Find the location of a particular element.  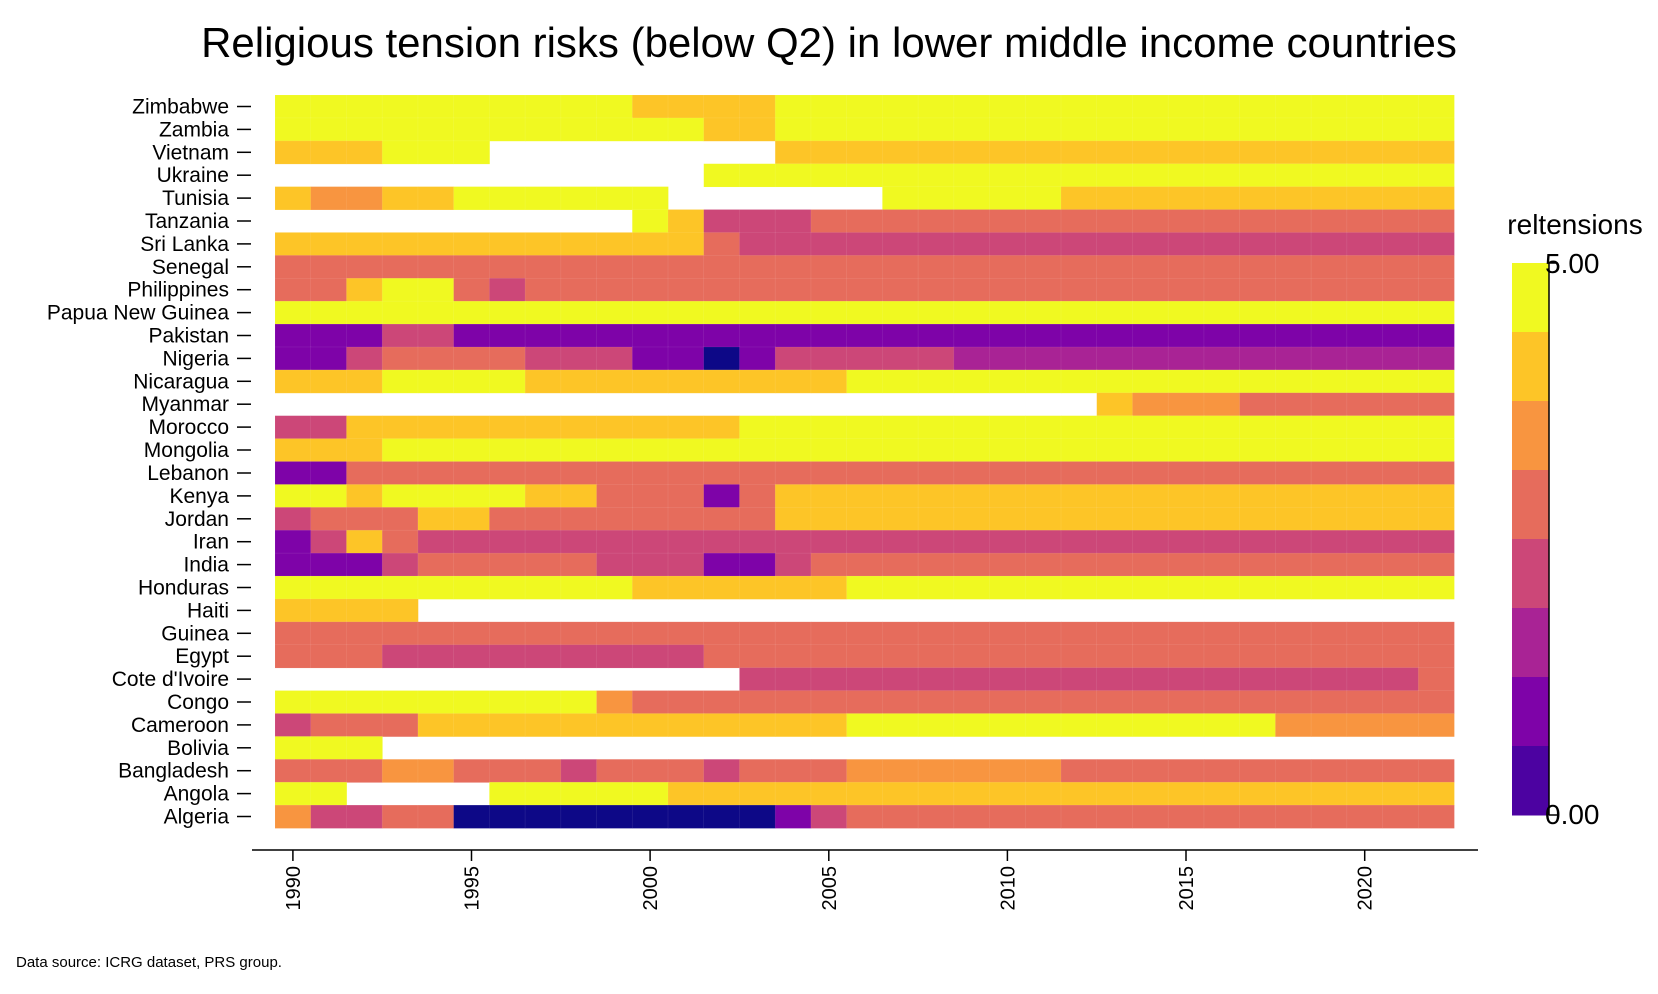

y-tick-label: Haiti is located at coordinates (208, 610).